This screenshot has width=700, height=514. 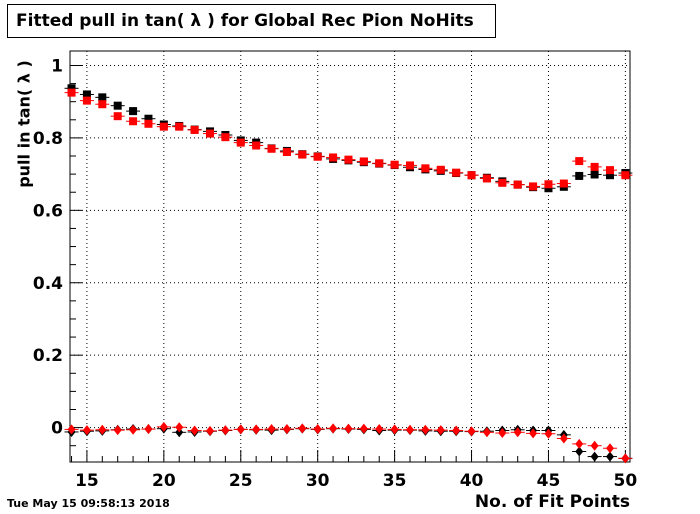 I want to click on x-tick-label: 25, so click(x=241, y=481).